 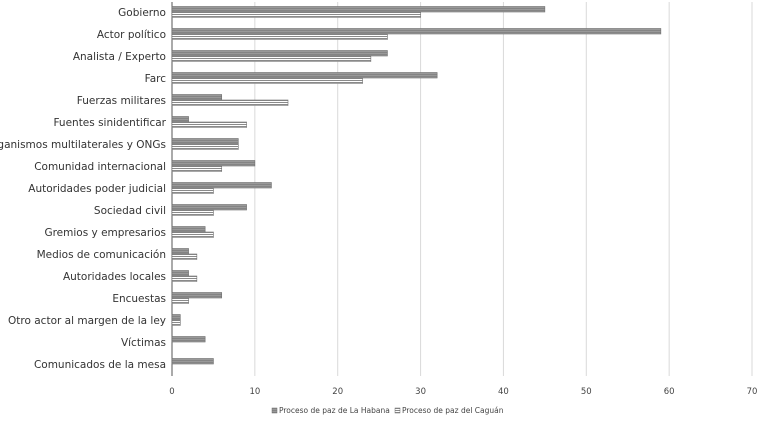 What do you see at coordinates (130, 211) in the screenshot?
I see `category-label: Sociedad civil` at bounding box center [130, 211].